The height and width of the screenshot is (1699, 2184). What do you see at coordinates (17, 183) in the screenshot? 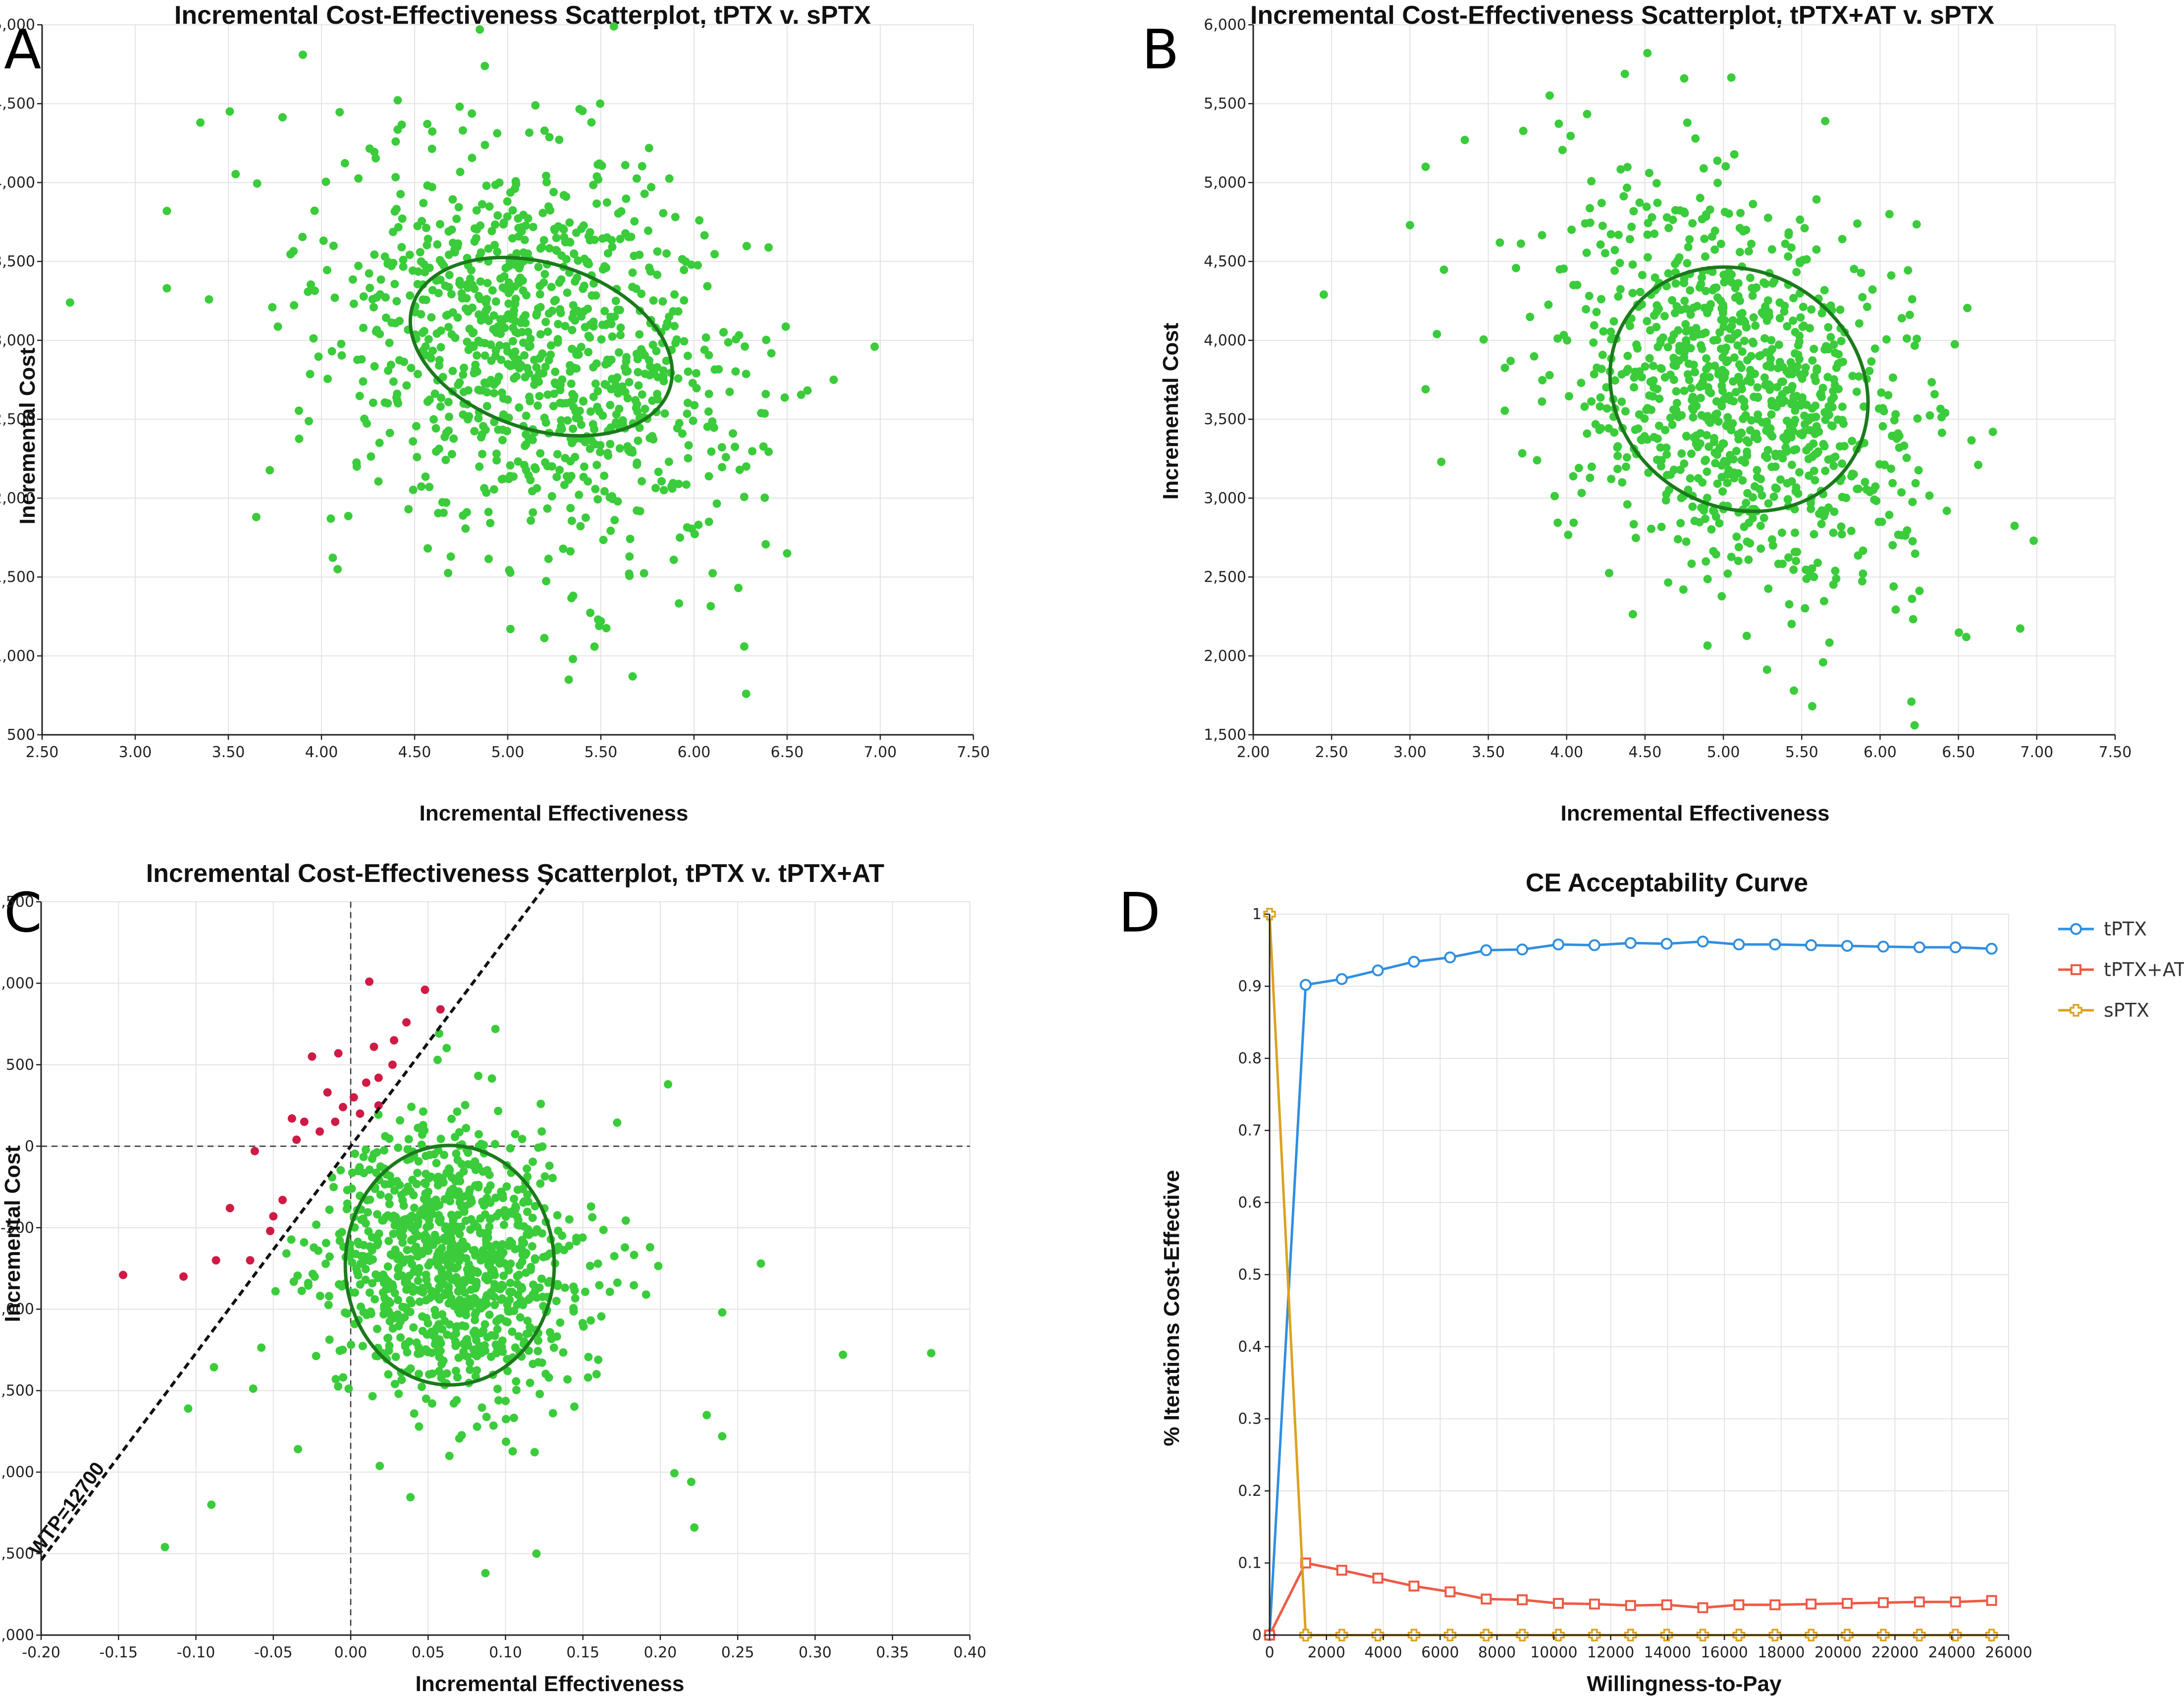
I see `panel-a-y-tick-label: 4,000` at bounding box center [17, 183].